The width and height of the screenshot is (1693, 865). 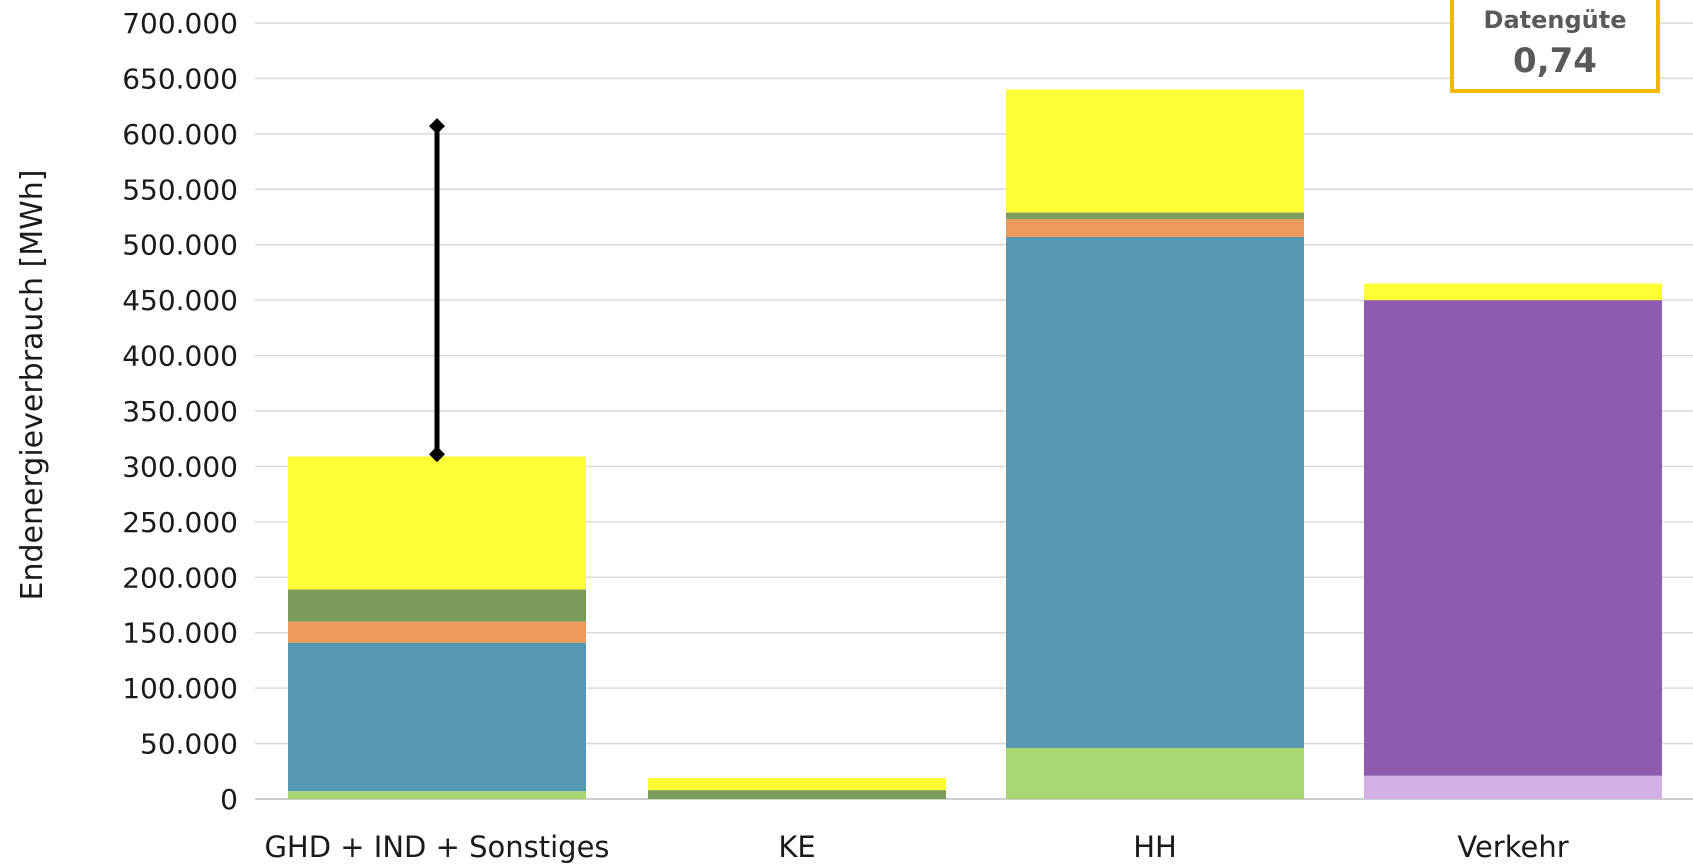 I want to click on y-tick-label: 250.000, so click(x=180, y=522).